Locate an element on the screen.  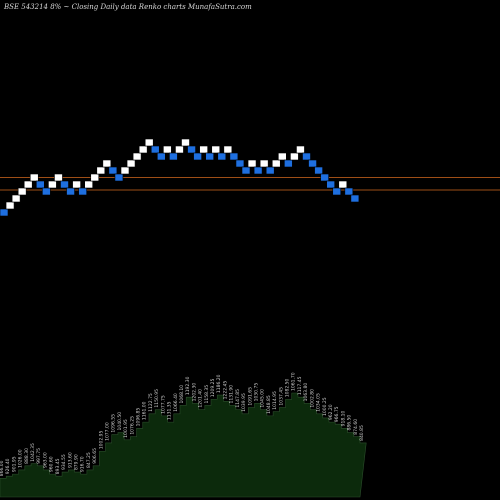
volume-label: 1202.30 is located at coordinates (194, 392).